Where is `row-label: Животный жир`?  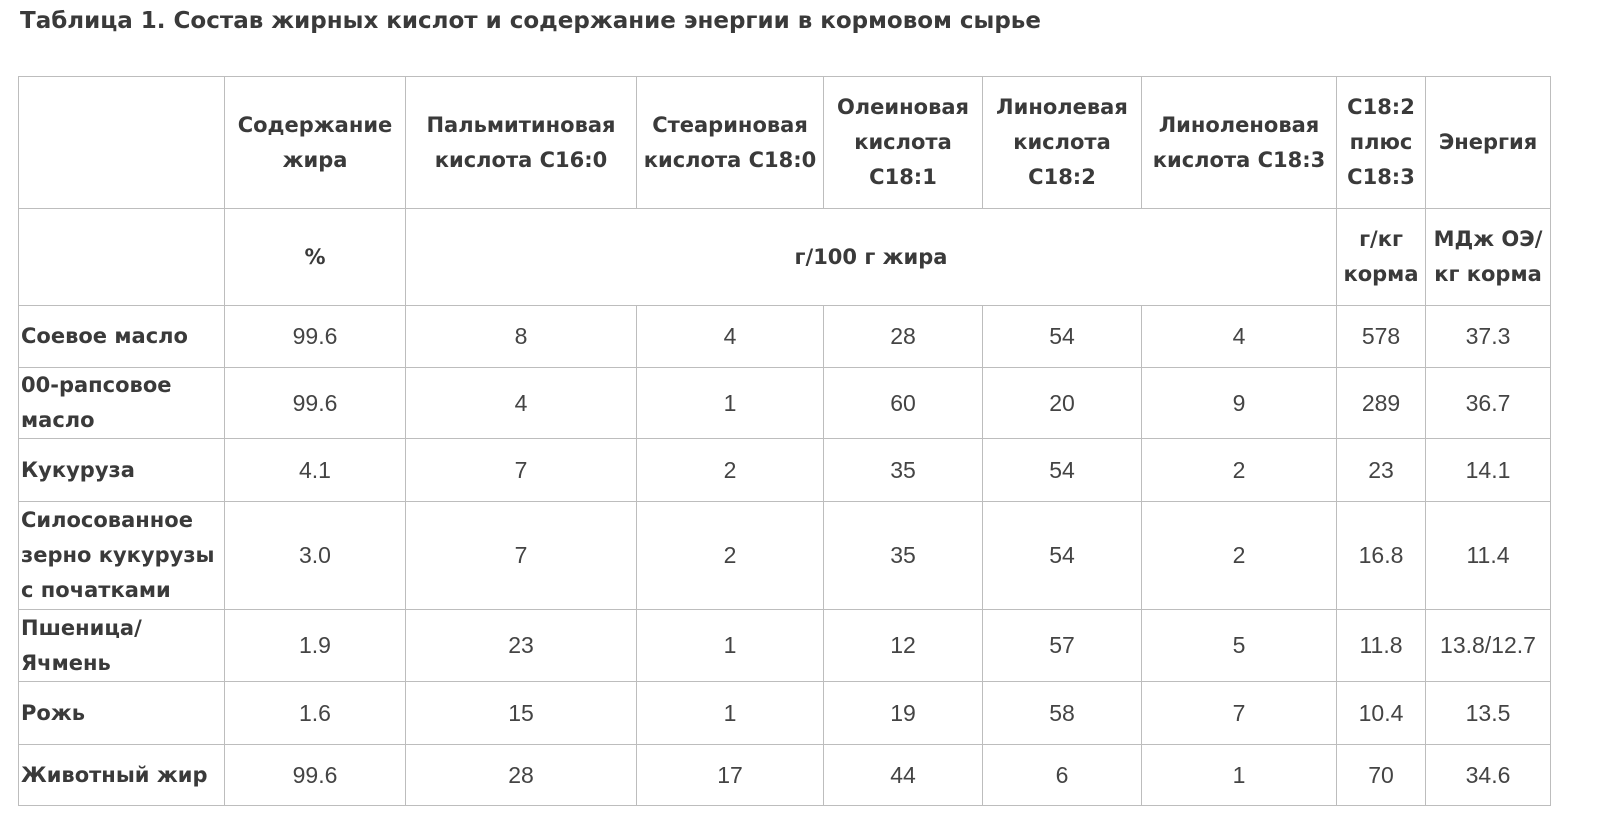
row-label: Животный жир is located at coordinates (121, 775).